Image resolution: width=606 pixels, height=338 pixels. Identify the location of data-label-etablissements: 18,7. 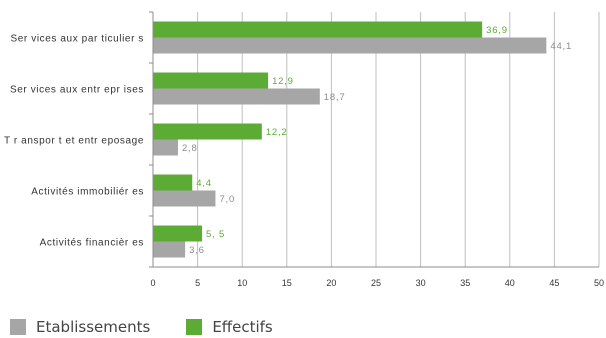
(335, 97).